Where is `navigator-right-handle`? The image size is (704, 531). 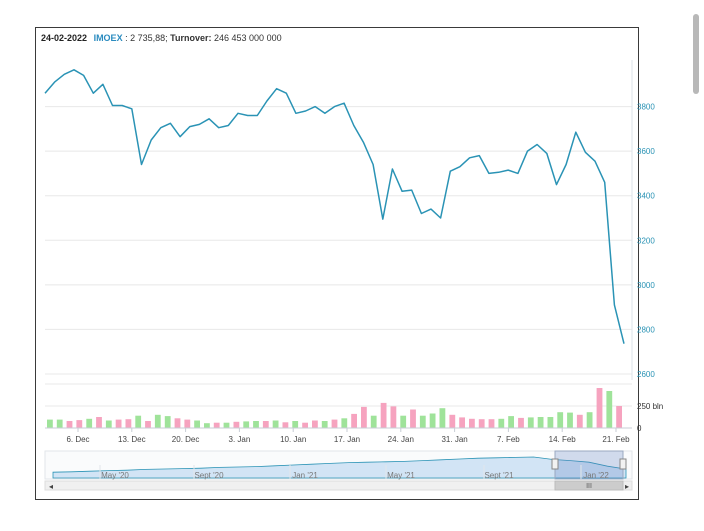 navigator-right-handle is located at coordinates (623, 464).